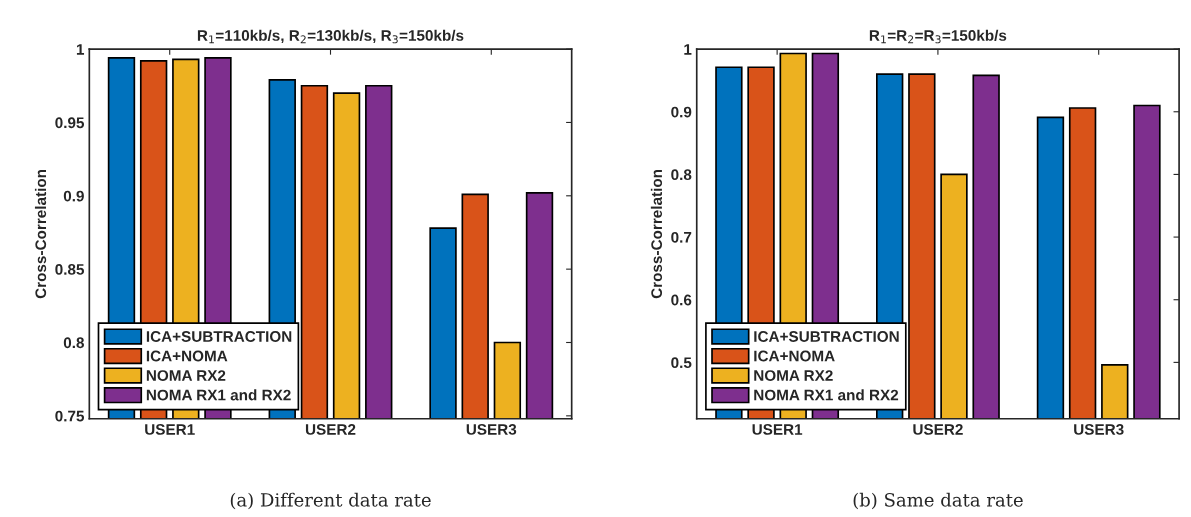 Image resolution: width=1191 pixels, height=517 pixels. I want to click on y-tick-label: 0.5, so click(681, 363).